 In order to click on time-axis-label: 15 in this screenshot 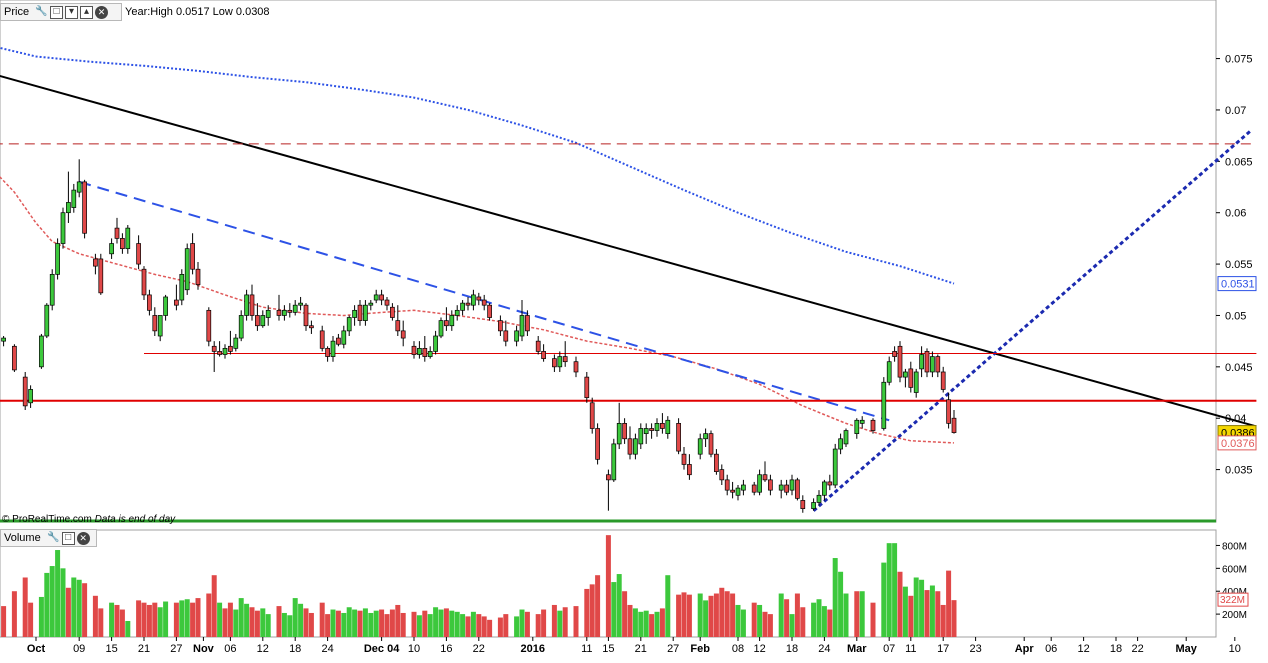, I will do `click(111, 649)`.